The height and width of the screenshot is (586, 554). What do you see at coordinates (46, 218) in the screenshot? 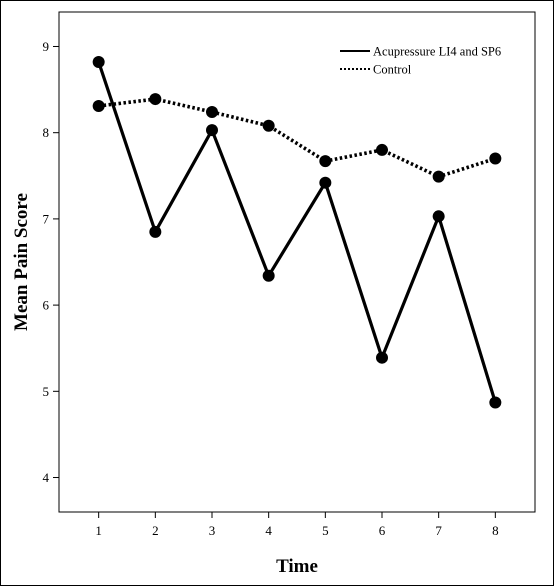
I see `y-tick-label: 7` at bounding box center [46, 218].